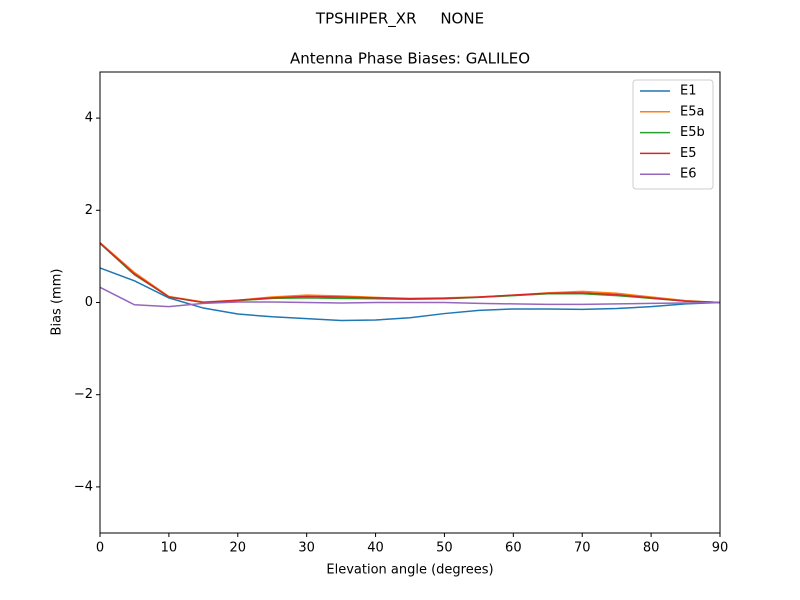 The width and height of the screenshot is (800, 600). Describe the element at coordinates (720, 548) in the screenshot. I see `x-tick-label: 90` at that location.